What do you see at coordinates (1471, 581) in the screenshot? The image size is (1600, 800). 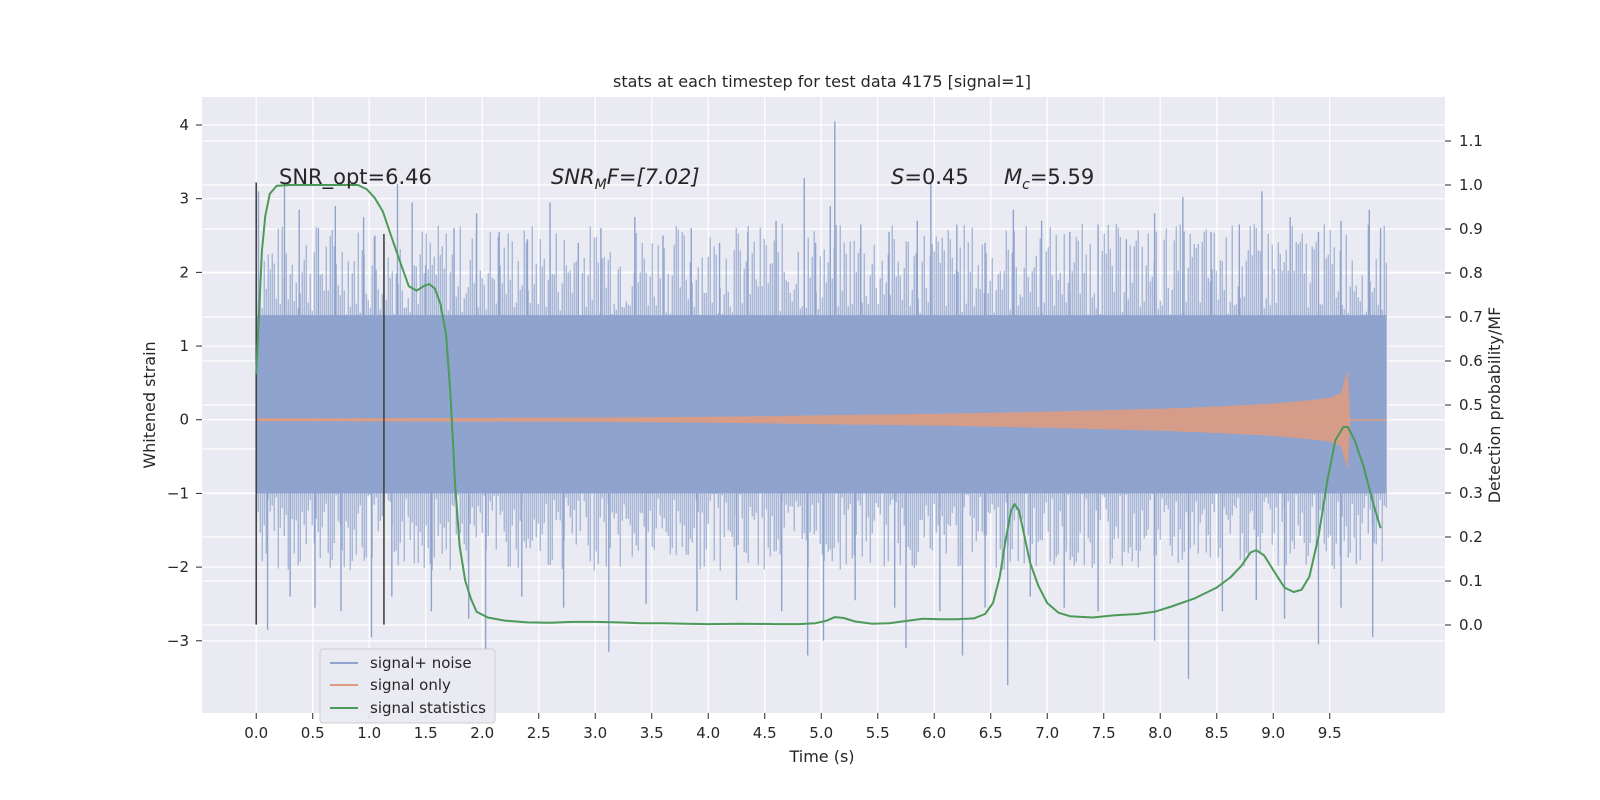 I see `right-y-tick-label: 0.1` at bounding box center [1471, 581].